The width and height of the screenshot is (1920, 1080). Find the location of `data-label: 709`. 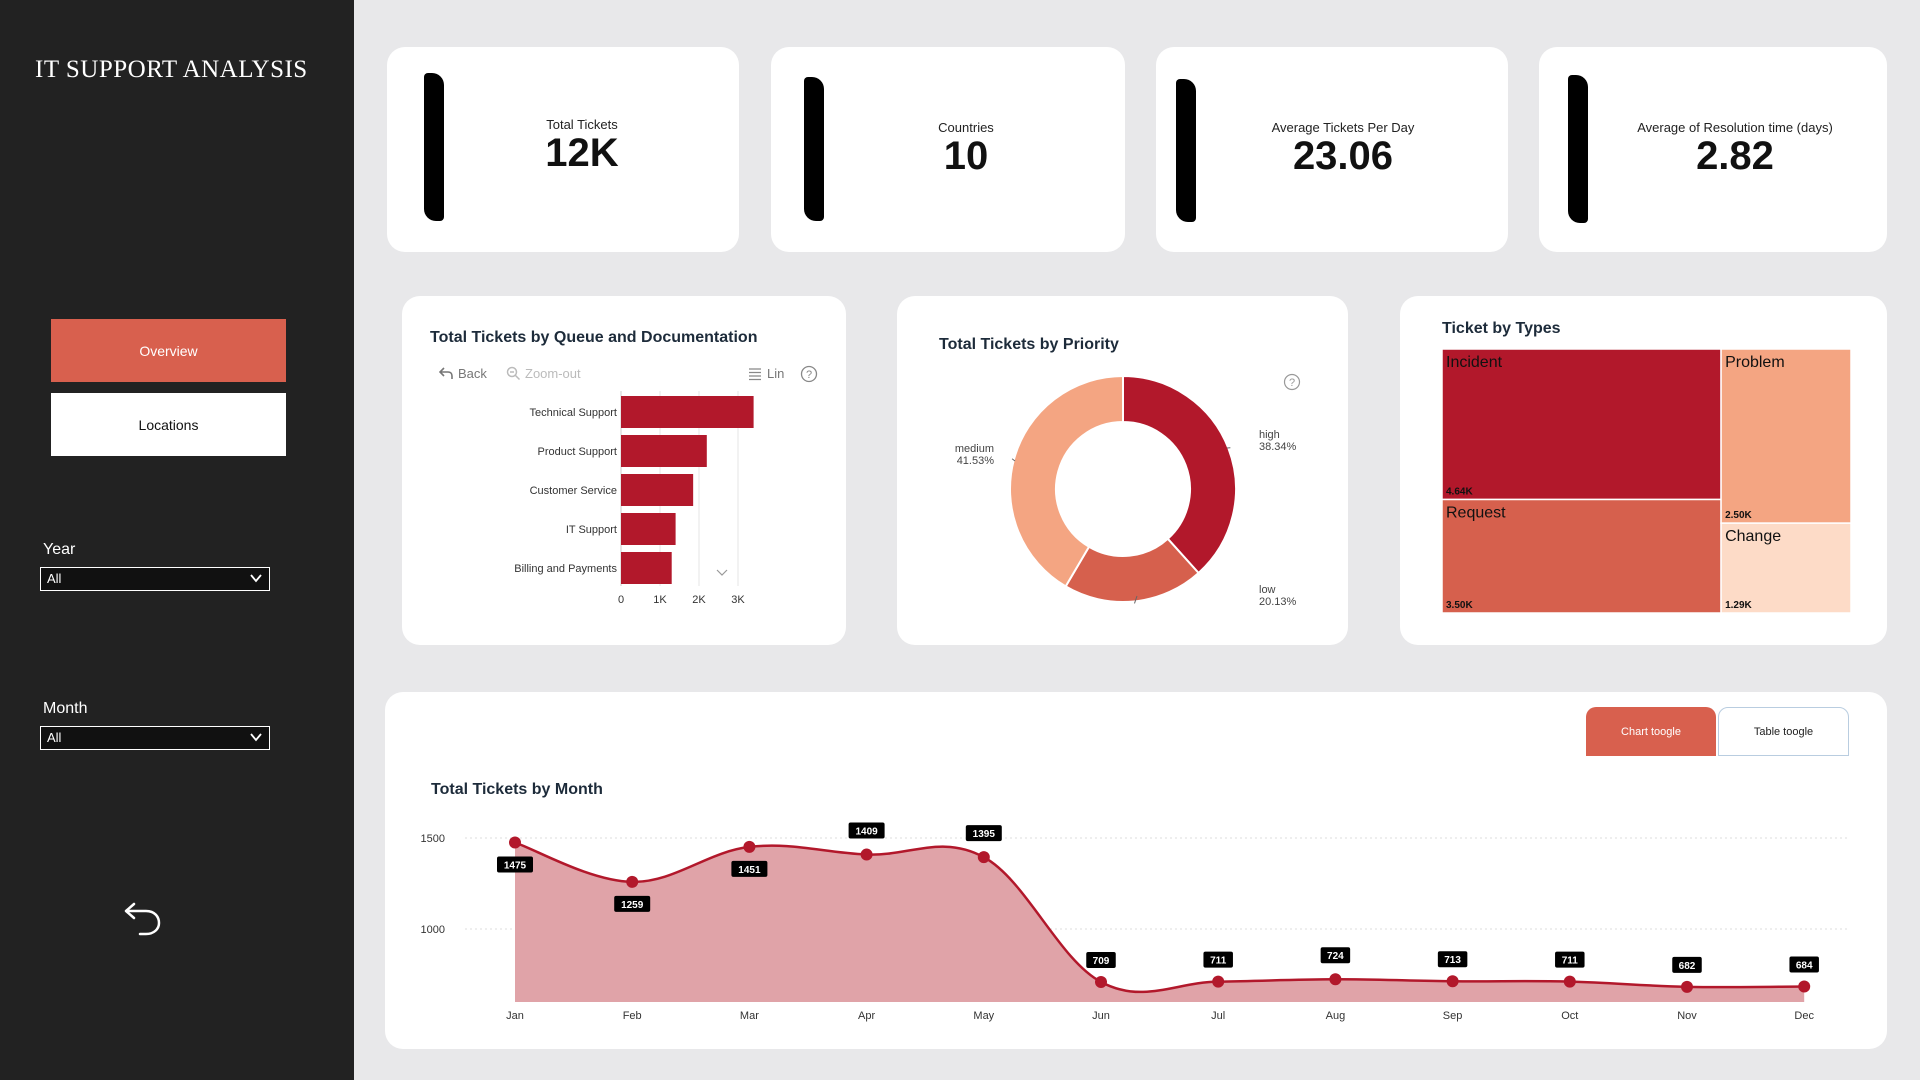

data-label: 709 is located at coordinates (1101, 961).